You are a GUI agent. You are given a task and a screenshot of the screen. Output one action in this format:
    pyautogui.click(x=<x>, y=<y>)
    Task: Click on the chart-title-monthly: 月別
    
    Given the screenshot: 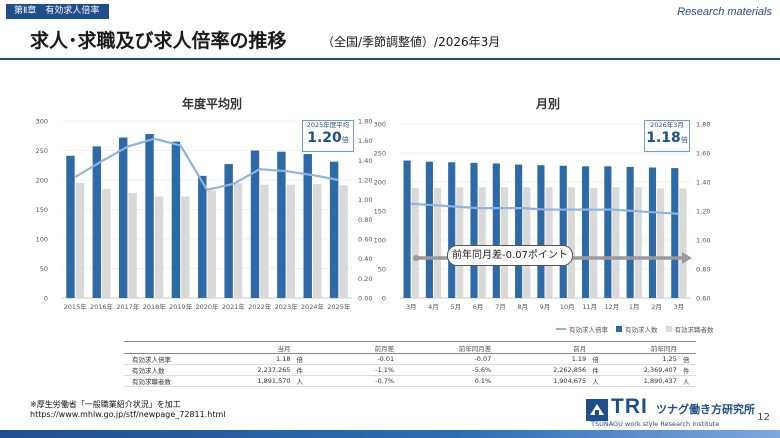 What is the action you would take?
    pyautogui.click(x=548, y=104)
    